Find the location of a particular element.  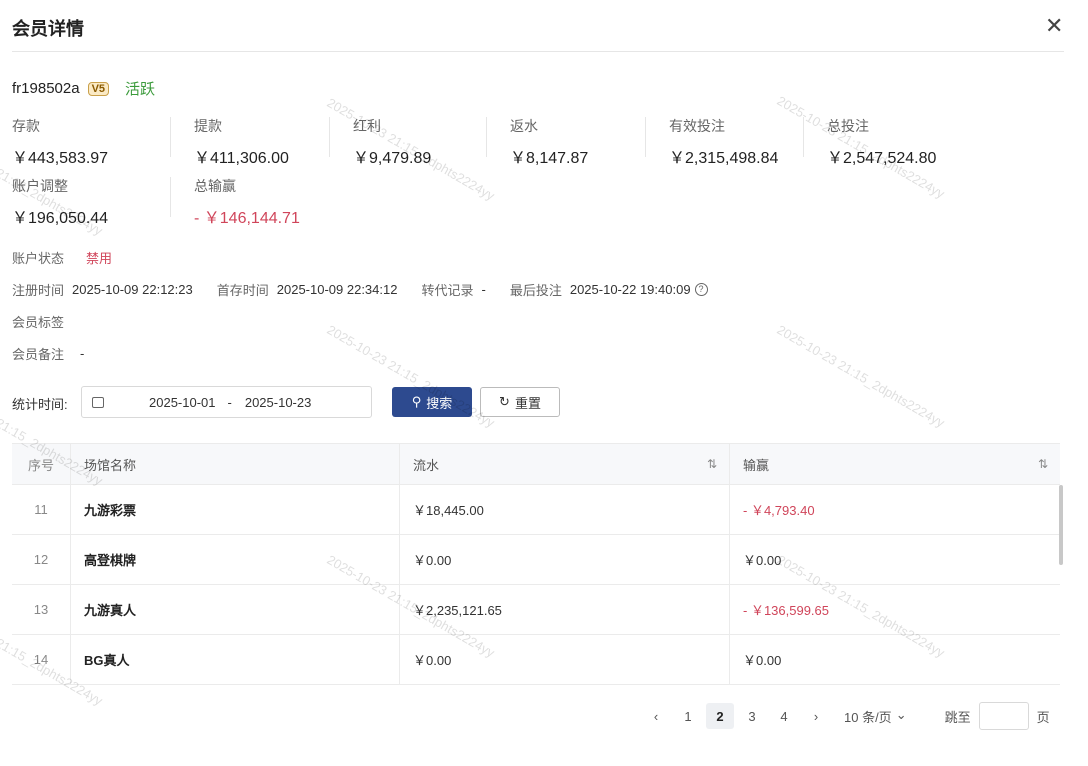

stat-value: - ￥146,144.71 is located at coordinates (247, 218).